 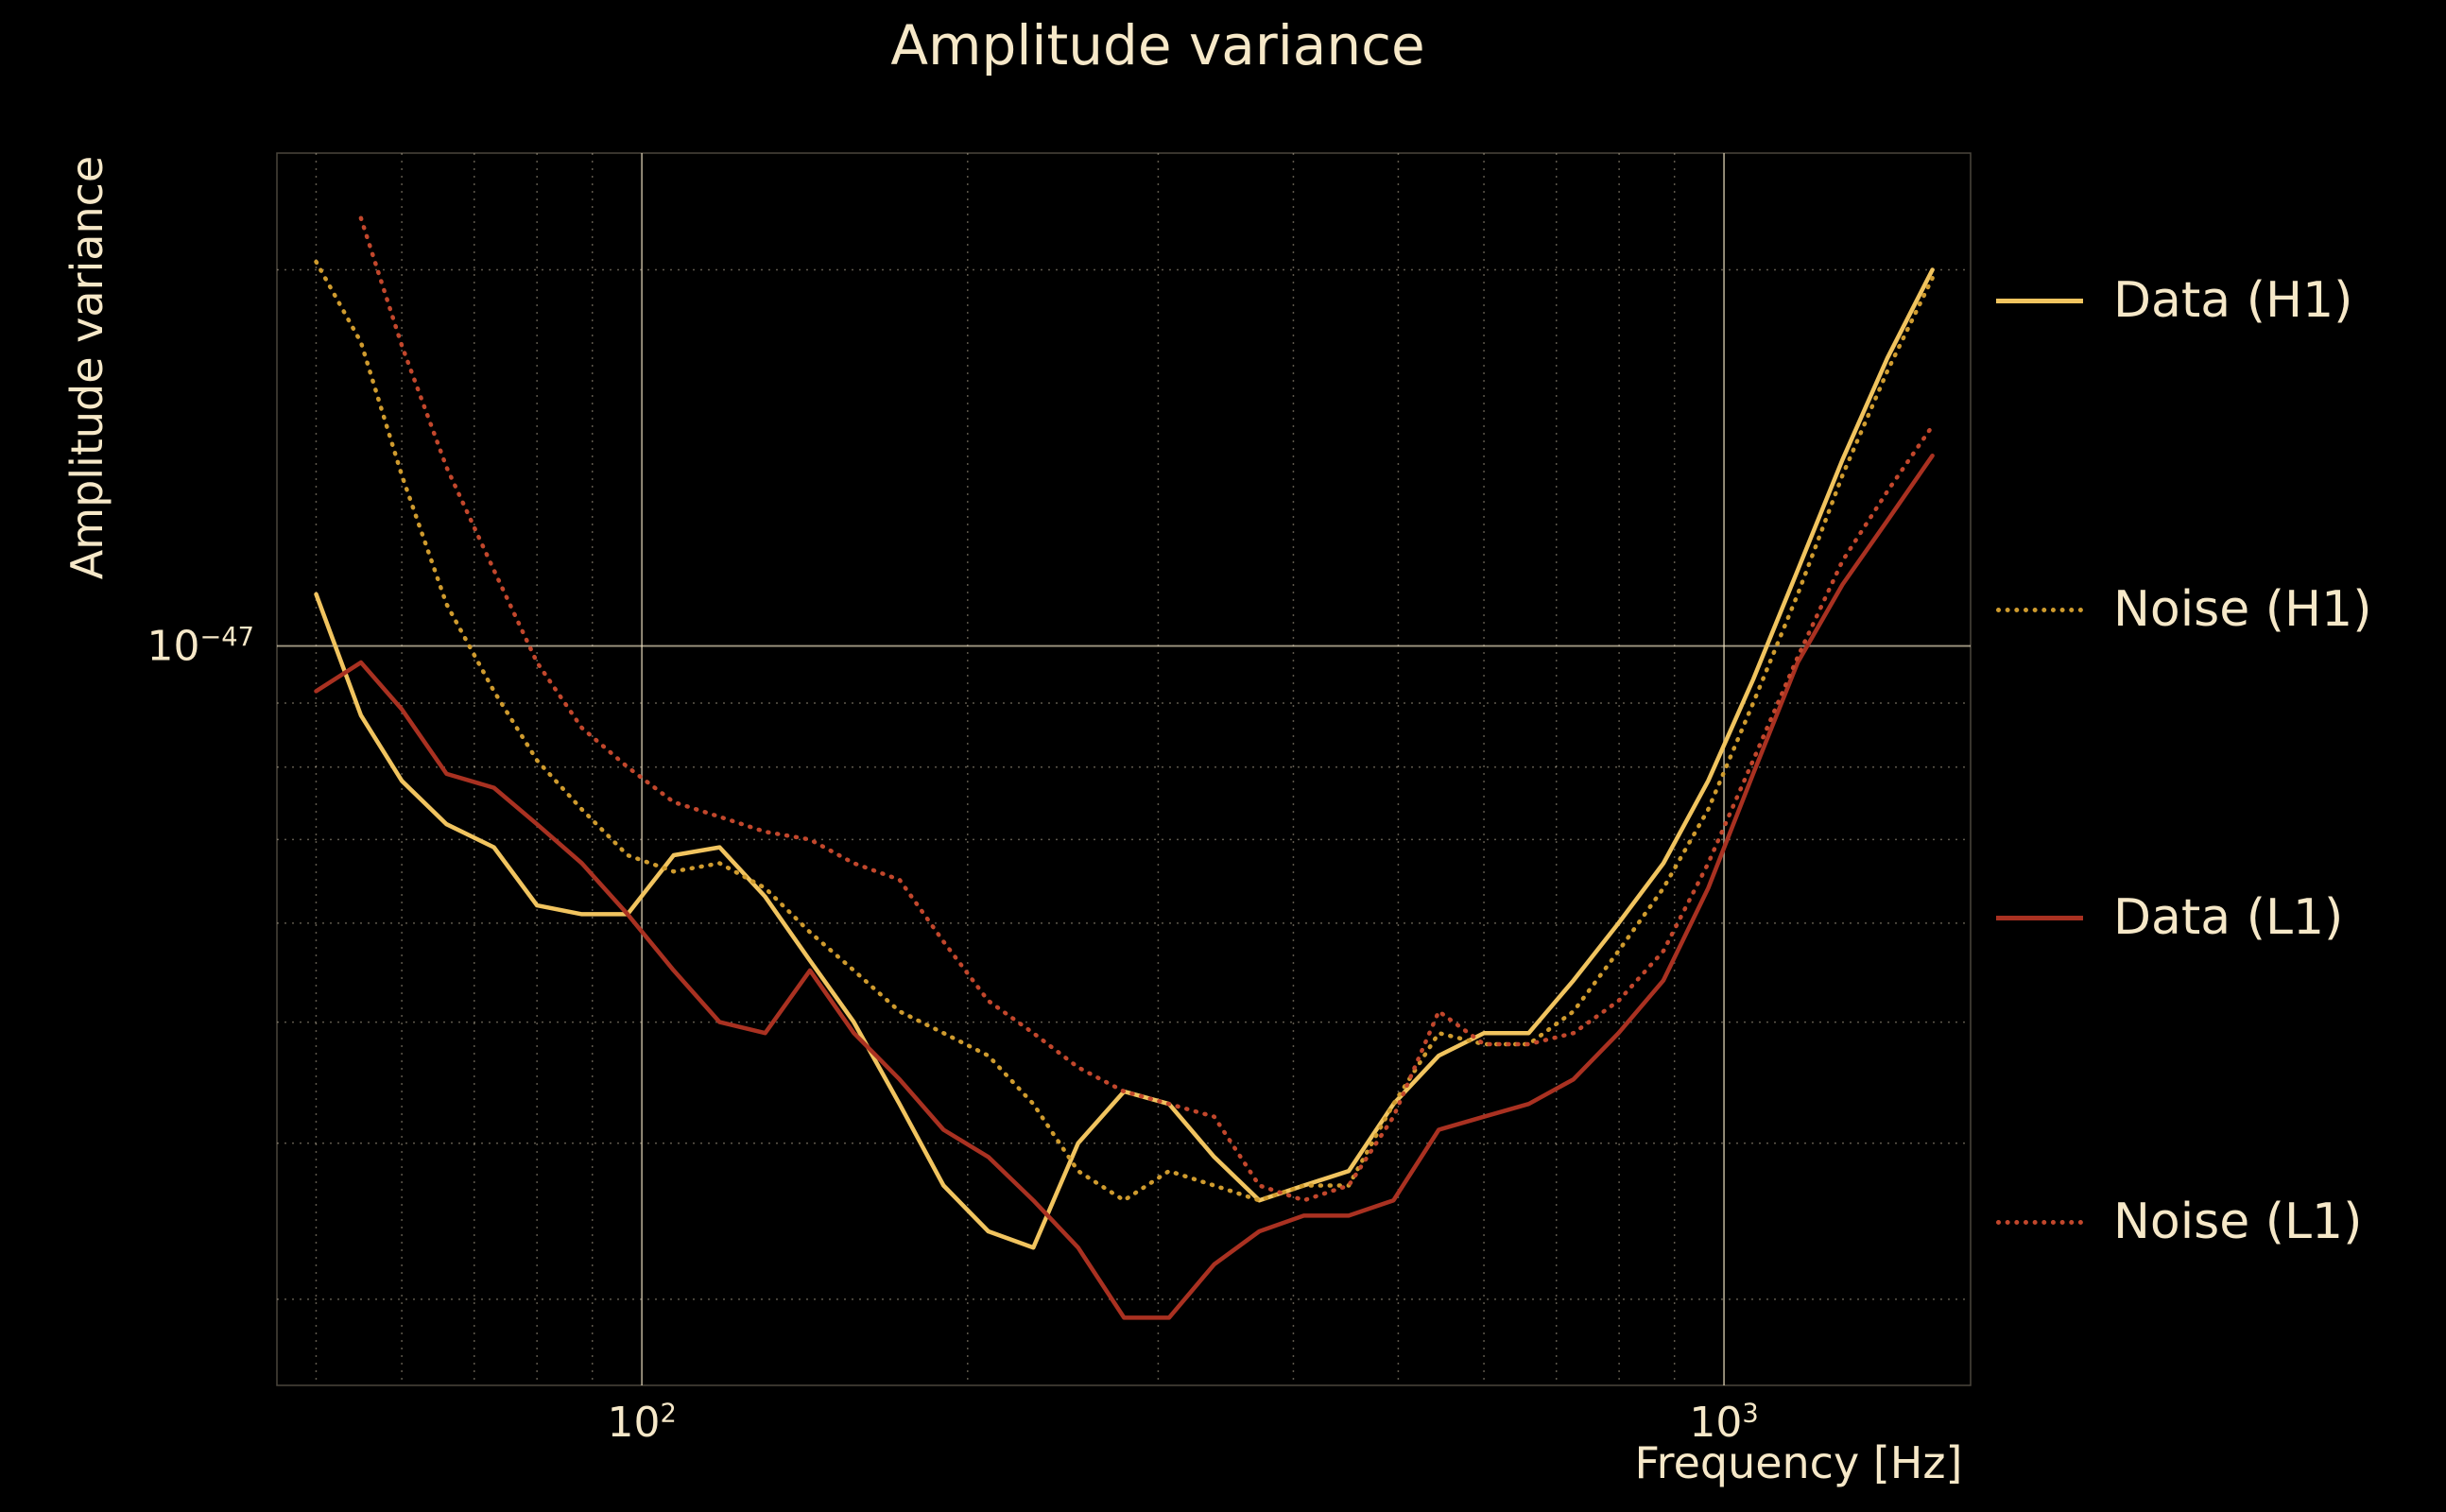 What do you see at coordinates (2238, 1222) in the screenshot?
I see `legend-label-noise-l1: Noise (L1)` at bounding box center [2238, 1222].